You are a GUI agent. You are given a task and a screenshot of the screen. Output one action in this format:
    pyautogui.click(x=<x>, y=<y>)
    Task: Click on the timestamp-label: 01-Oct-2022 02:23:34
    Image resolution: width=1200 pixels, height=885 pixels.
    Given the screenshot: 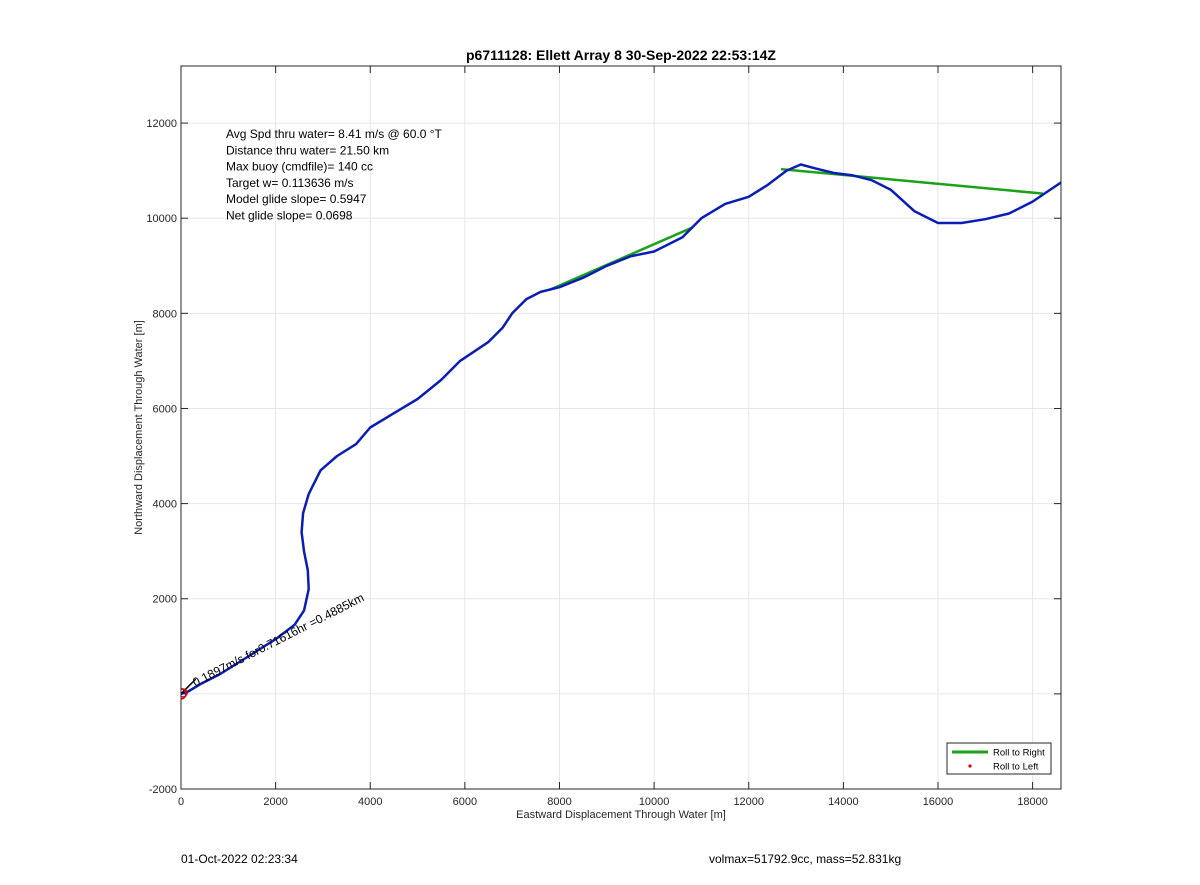 What is the action you would take?
    pyautogui.click(x=239, y=859)
    